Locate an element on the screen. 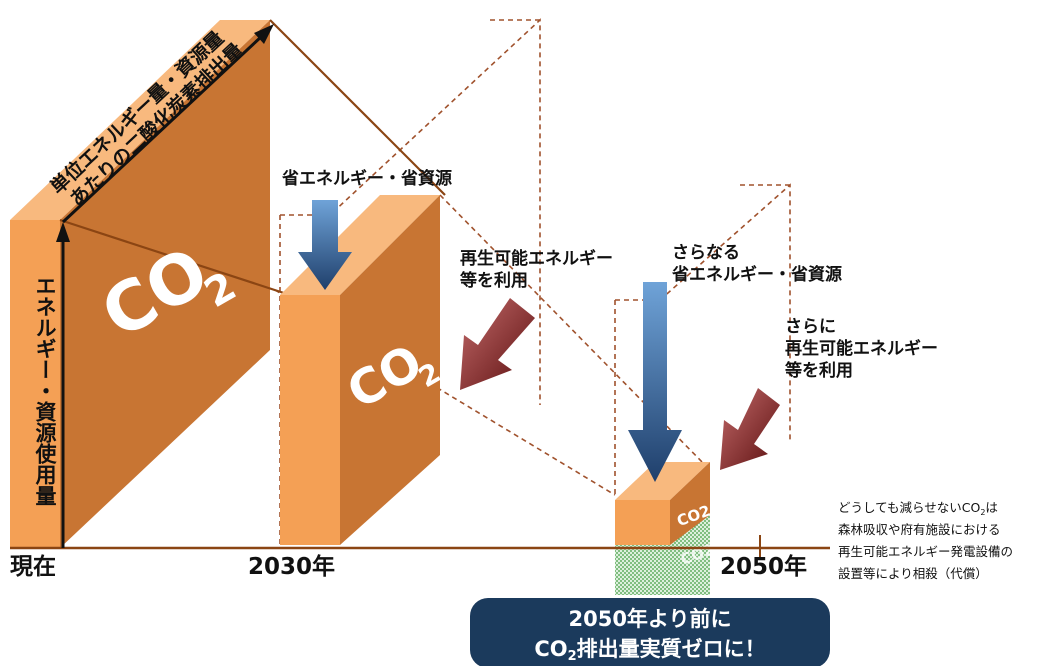 Image resolution: width=1054 pixels, height=666 pixels. svg-text: どうしても減らせないCO2は is located at coordinates (918, 508).